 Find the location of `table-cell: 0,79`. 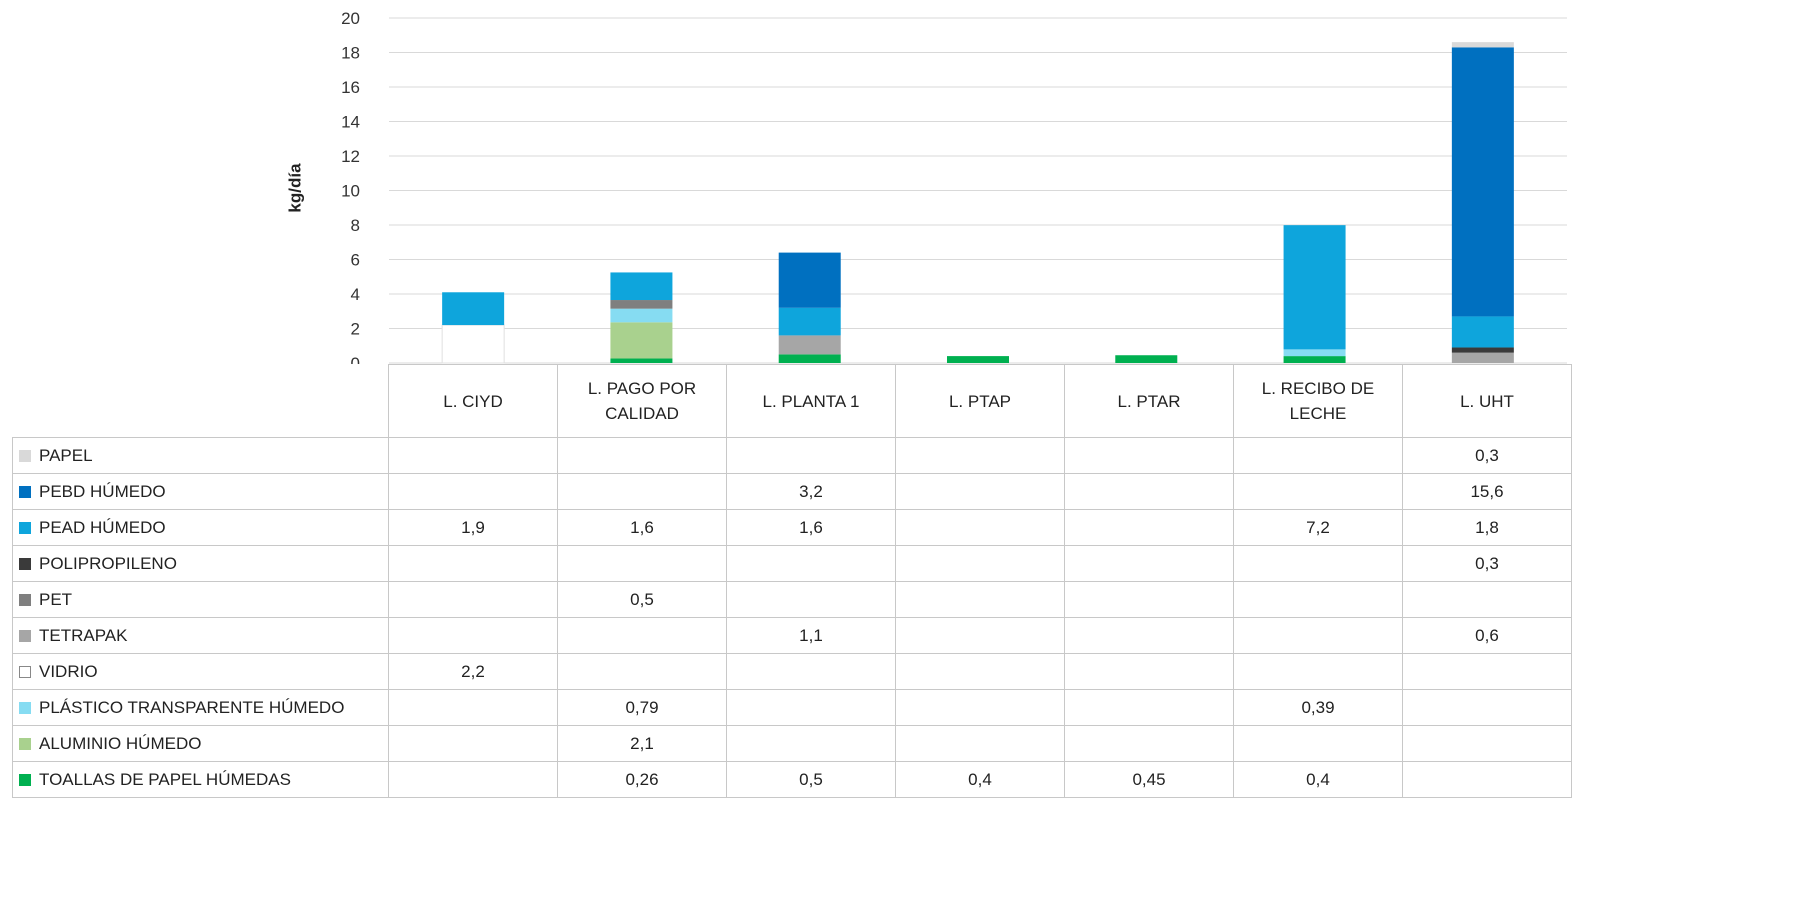

table-cell: 0,79 is located at coordinates (642, 707).